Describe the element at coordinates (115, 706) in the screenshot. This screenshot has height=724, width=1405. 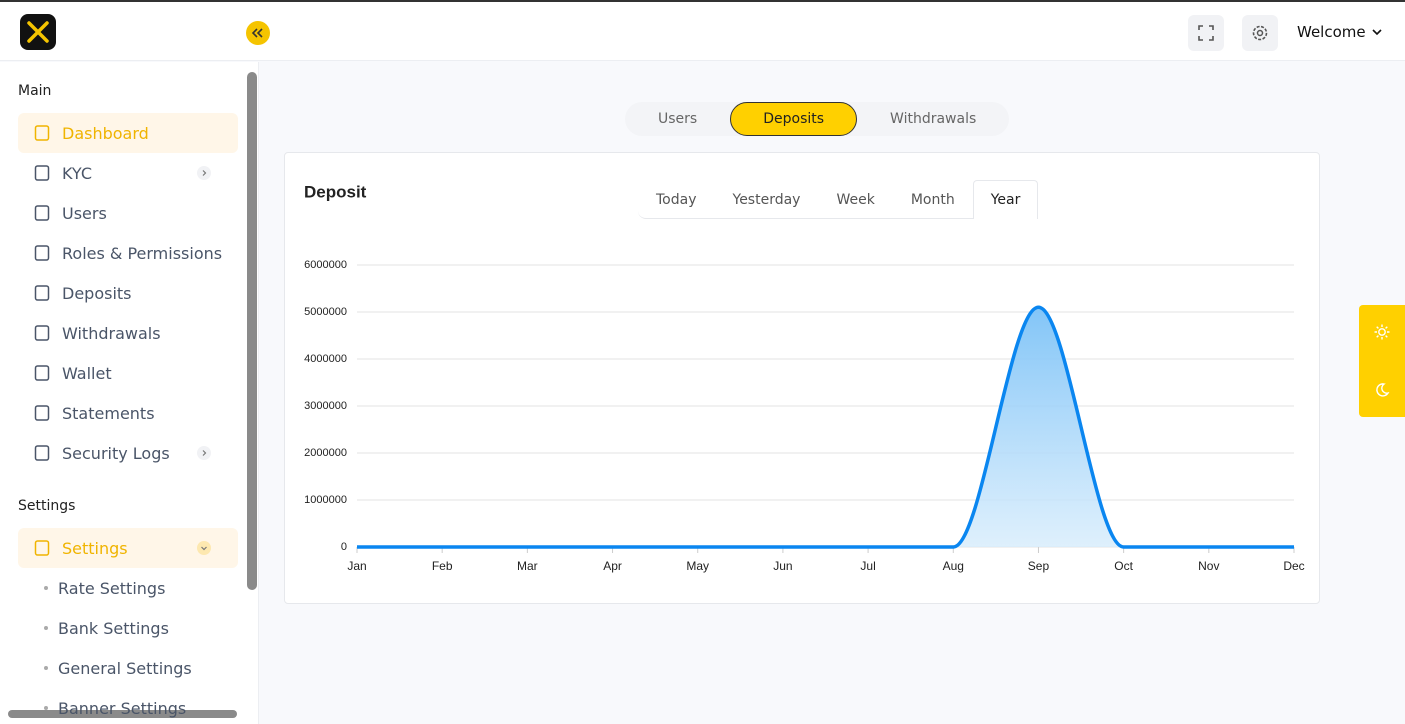
I see `sub-nav-item: Banner Settings` at that location.